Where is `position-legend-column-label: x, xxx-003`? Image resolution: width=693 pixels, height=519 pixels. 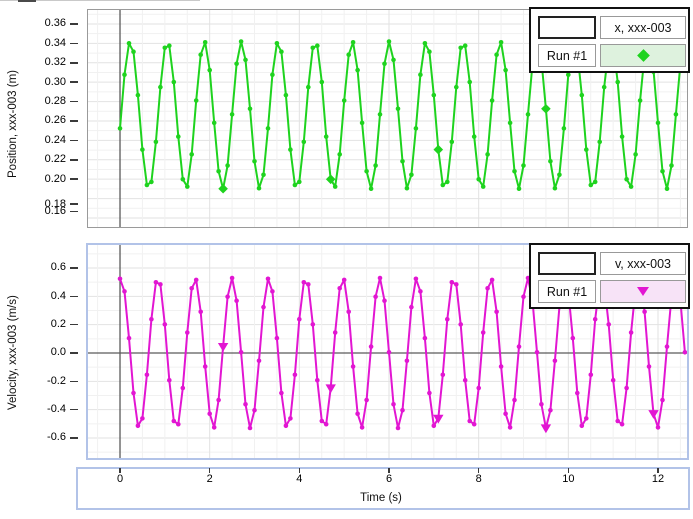 position-legend-column-label: x, xxx-003 is located at coordinates (643, 27).